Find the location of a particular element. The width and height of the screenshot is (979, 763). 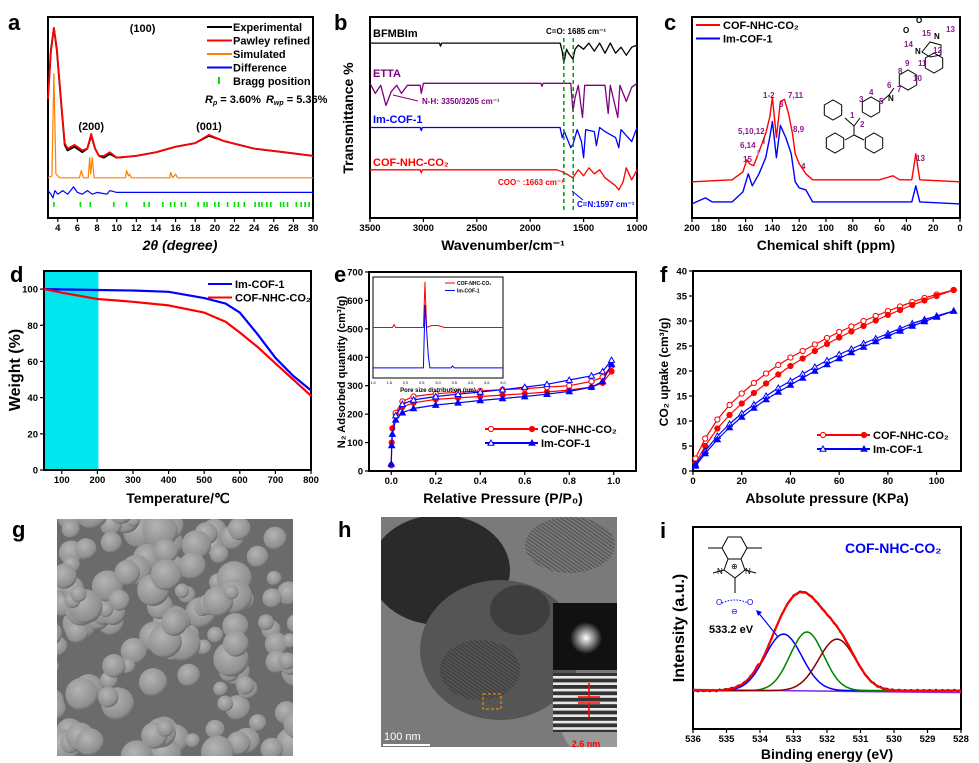

x-tick-label: 16 is located at coordinates (175, 228).